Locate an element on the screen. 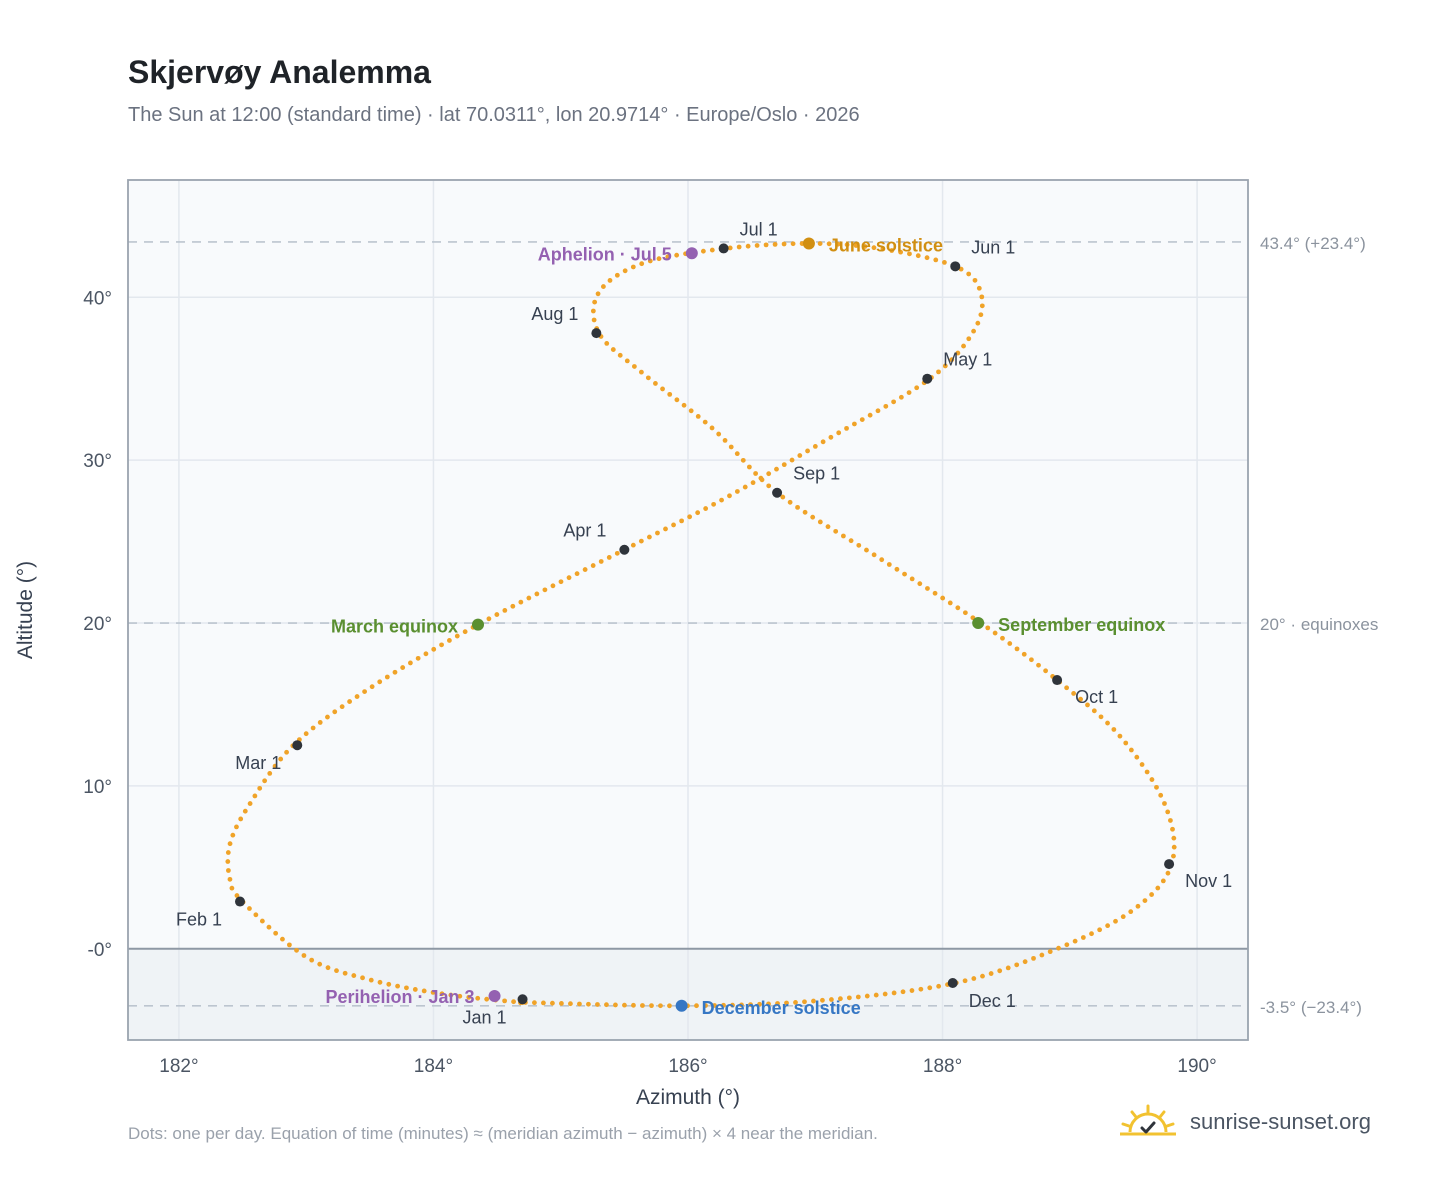 The image size is (1448, 1188). x-tick-label: 182° is located at coordinates (178, 1066).